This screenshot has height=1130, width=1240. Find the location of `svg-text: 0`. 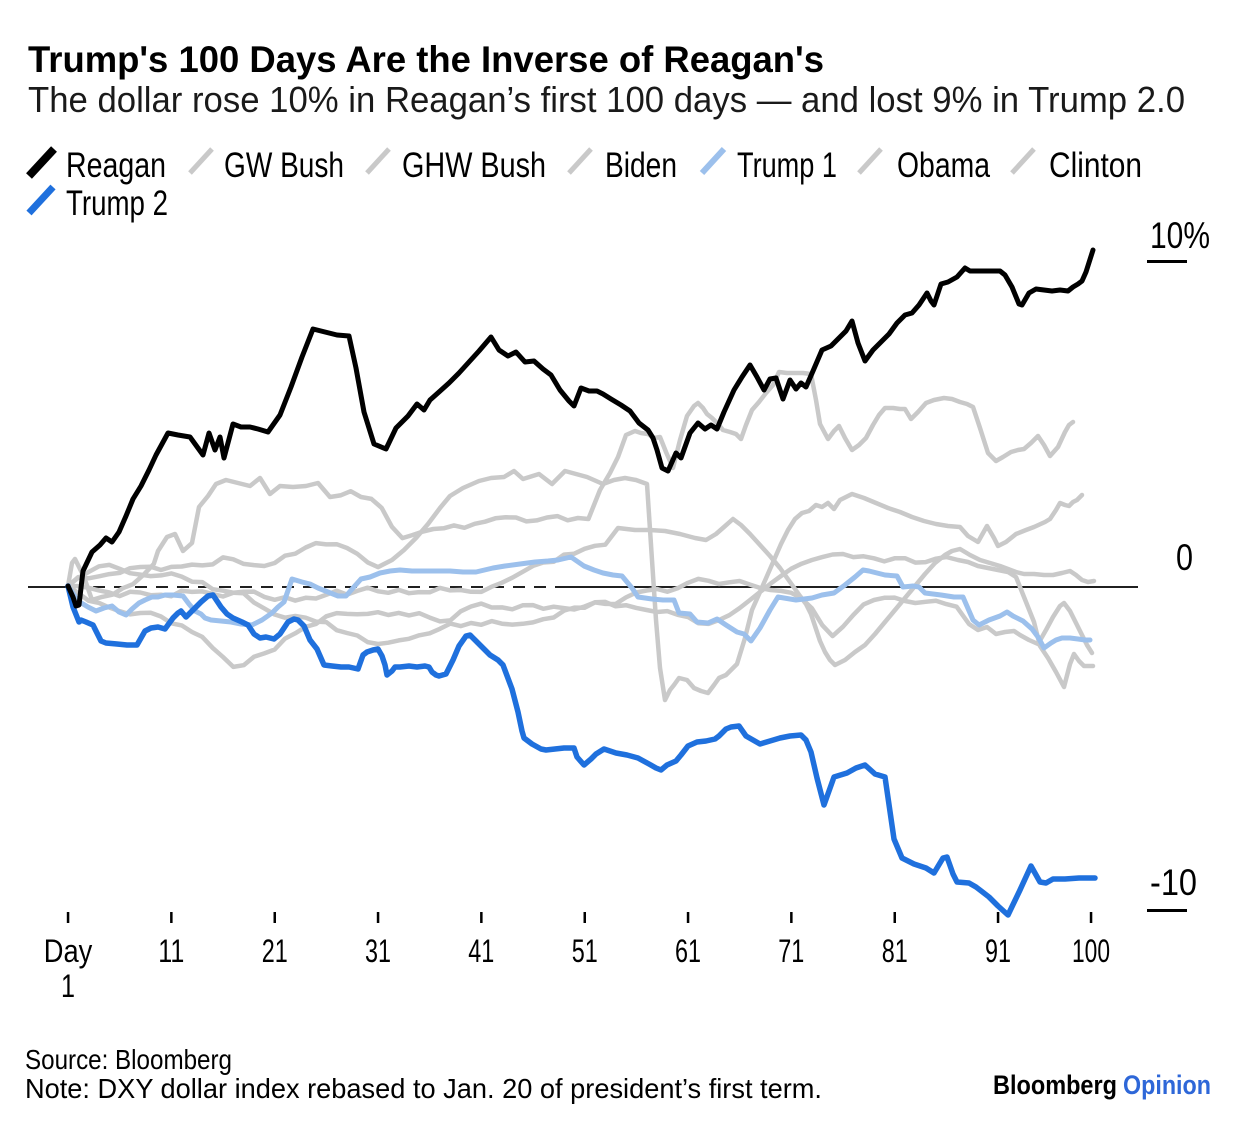

svg-text: 0 is located at coordinates (1184, 557).